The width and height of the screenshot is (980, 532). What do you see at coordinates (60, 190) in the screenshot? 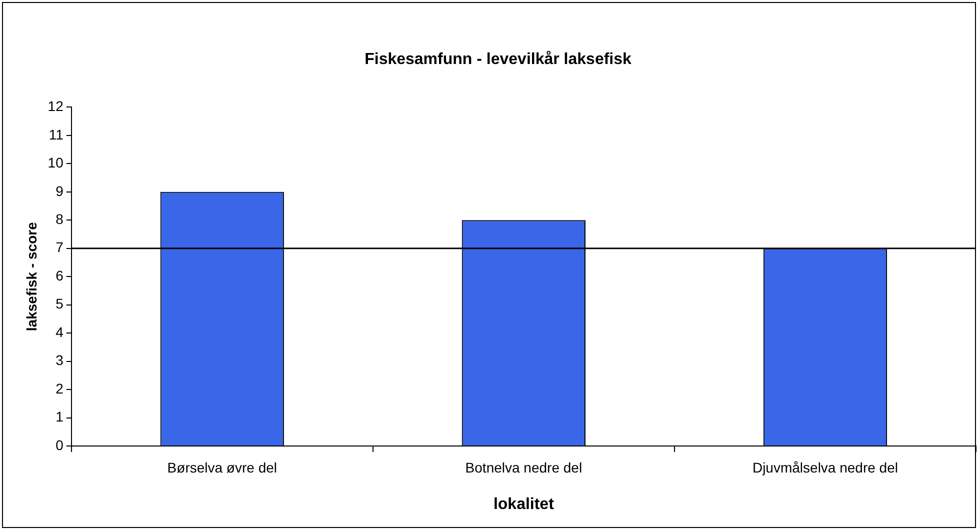
I see `y-tick-label: 9` at bounding box center [60, 190].